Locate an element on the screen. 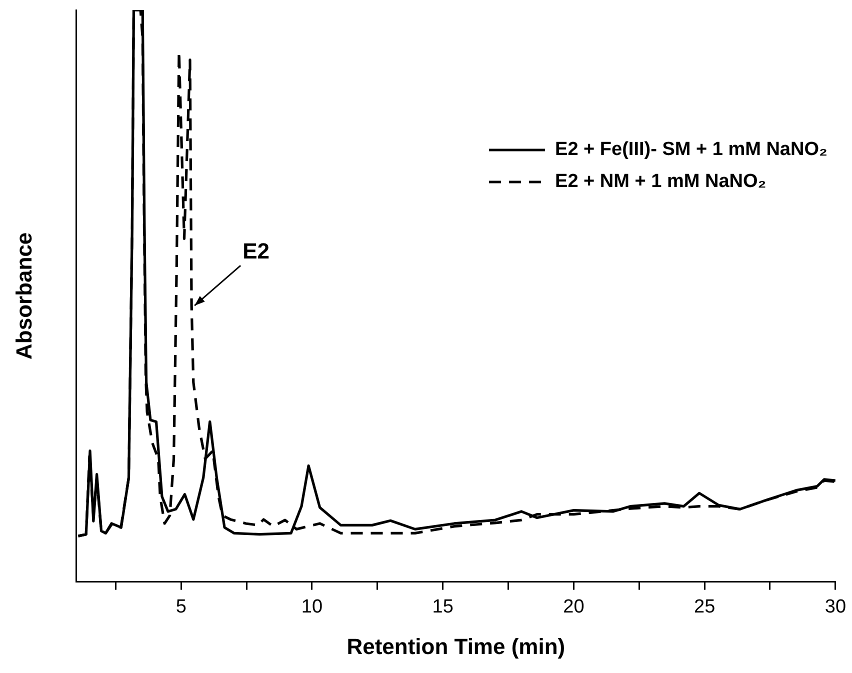  x-tick-label: 15 is located at coordinates (443, 607).